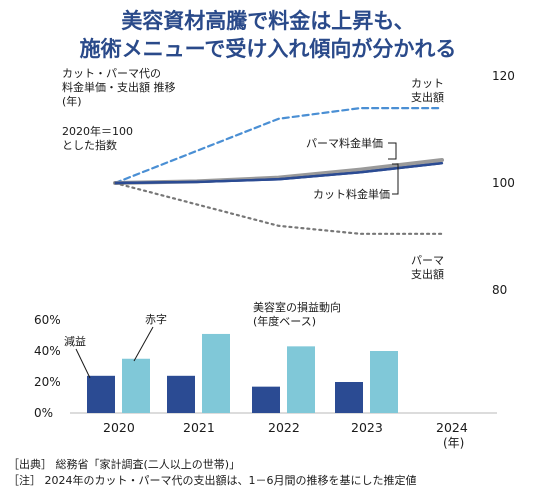 Image resolution: width=536 pixels, height=490 pixels. I want to click on bar-xtick-2022: 2022, so click(284, 427).